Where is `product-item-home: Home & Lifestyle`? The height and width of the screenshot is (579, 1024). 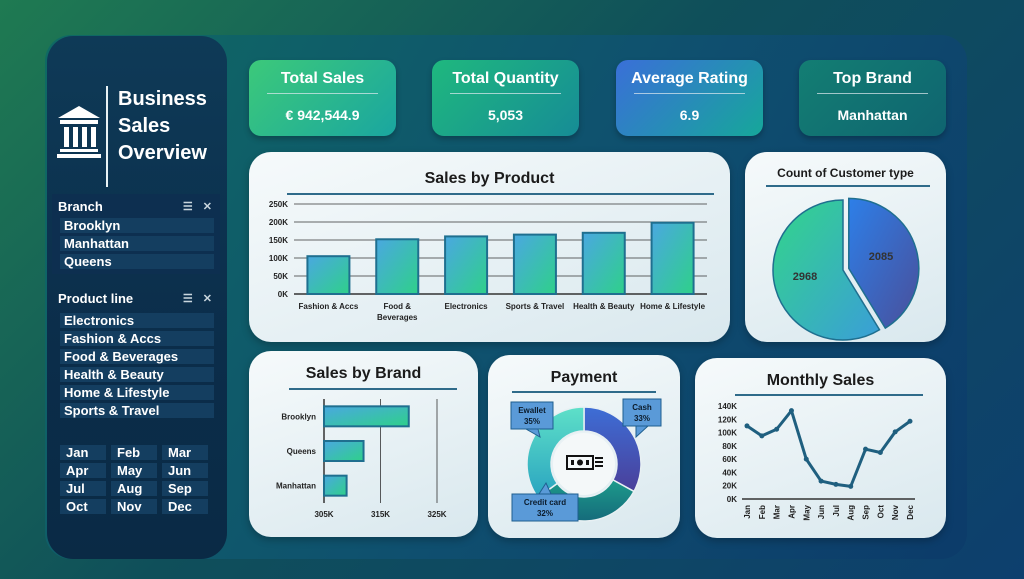 product-item-home: Home & Lifestyle is located at coordinates (137, 392).